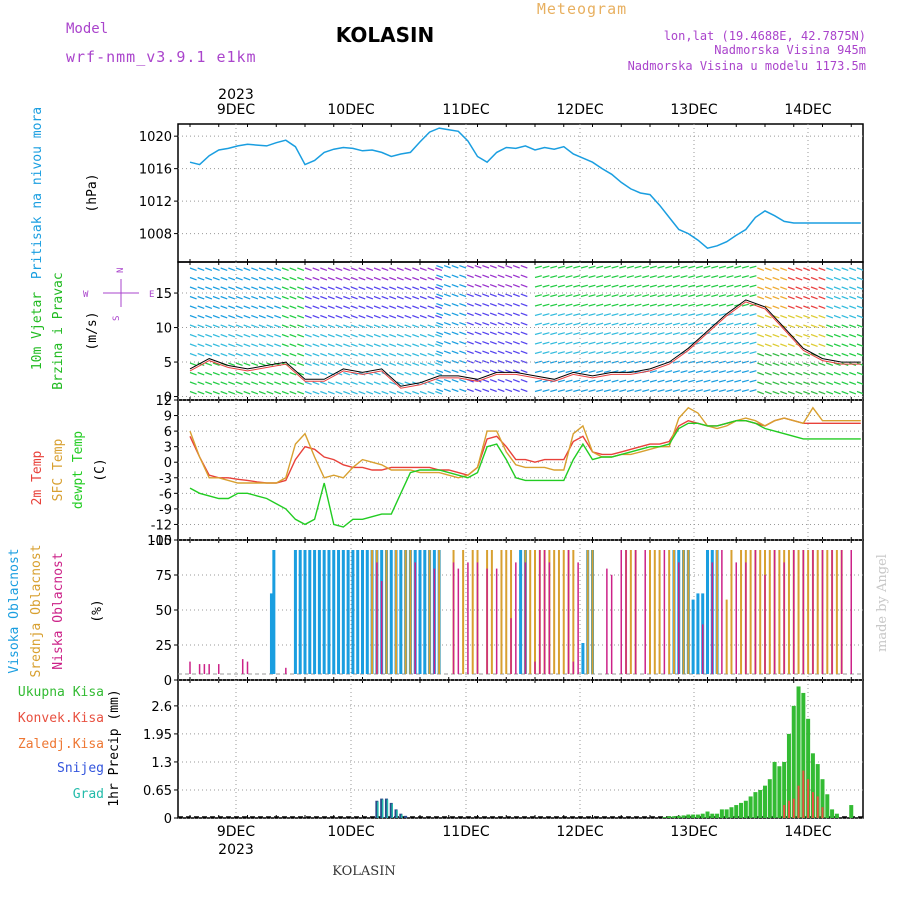  What do you see at coordinates (693, 110) in the screenshot?
I see `top-day-label: 13DEC` at bounding box center [693, 110].